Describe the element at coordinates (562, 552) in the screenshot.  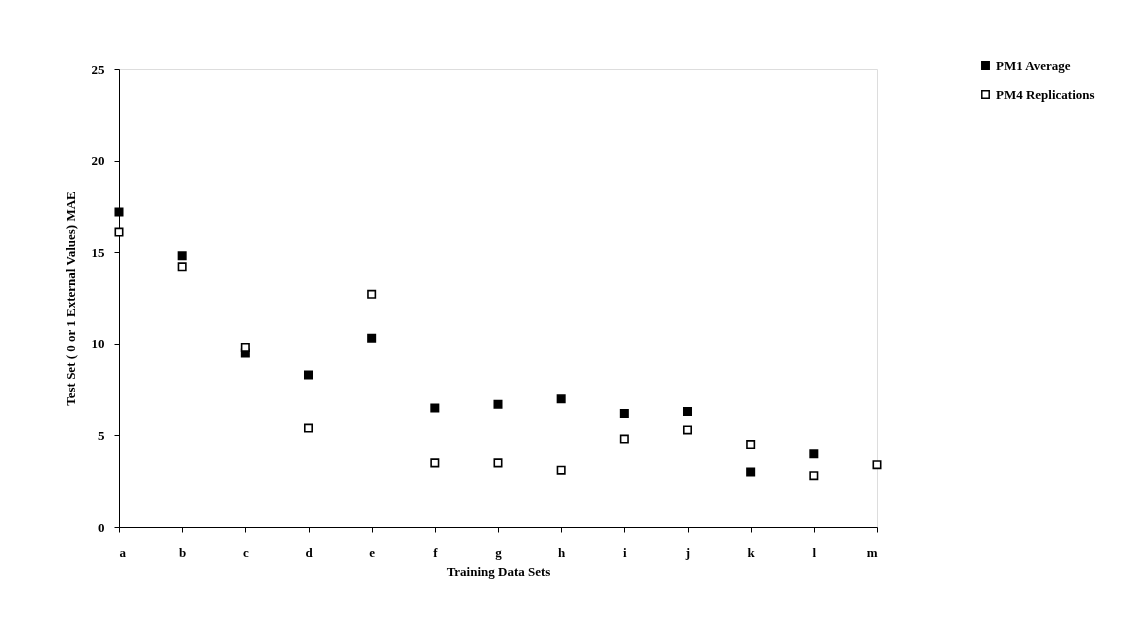
I see `x-tick-label: h` at that location.